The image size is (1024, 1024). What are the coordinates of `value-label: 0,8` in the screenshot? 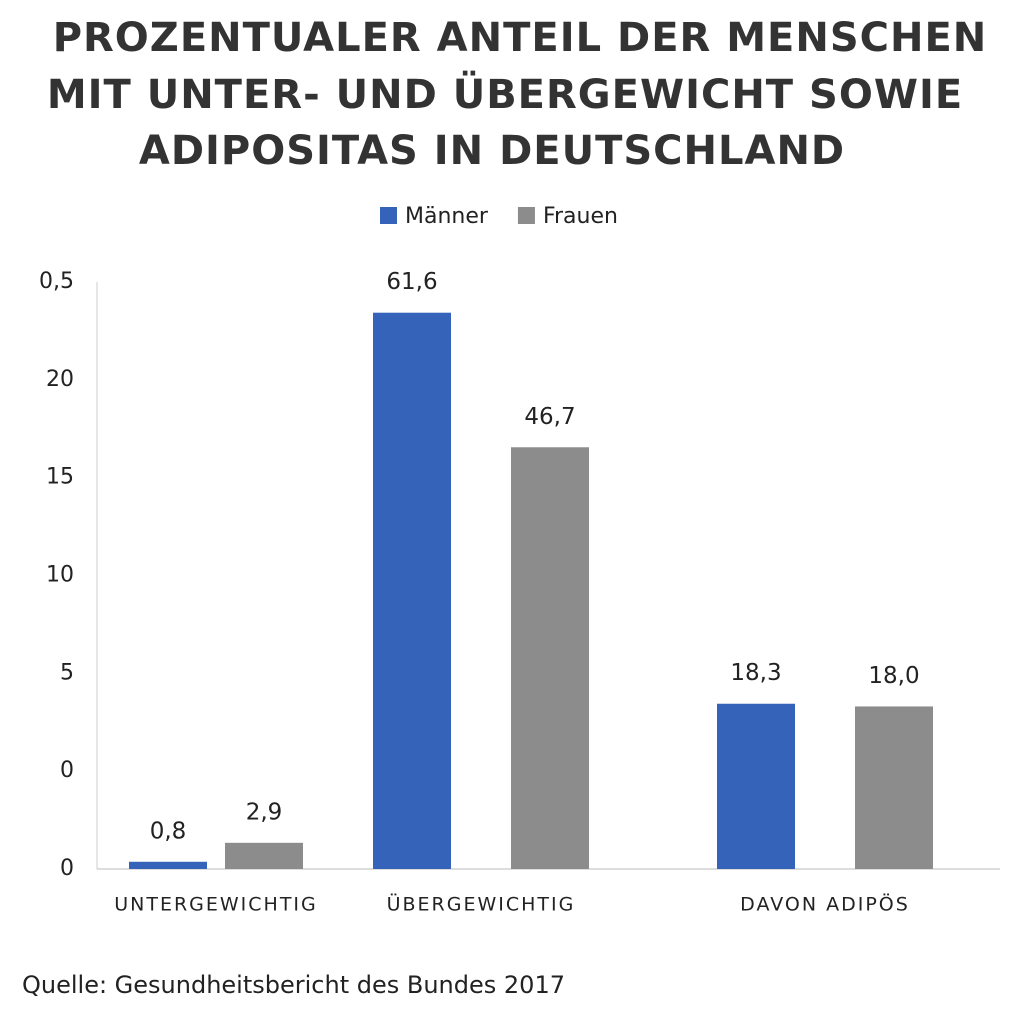 It's located at (168, 831).